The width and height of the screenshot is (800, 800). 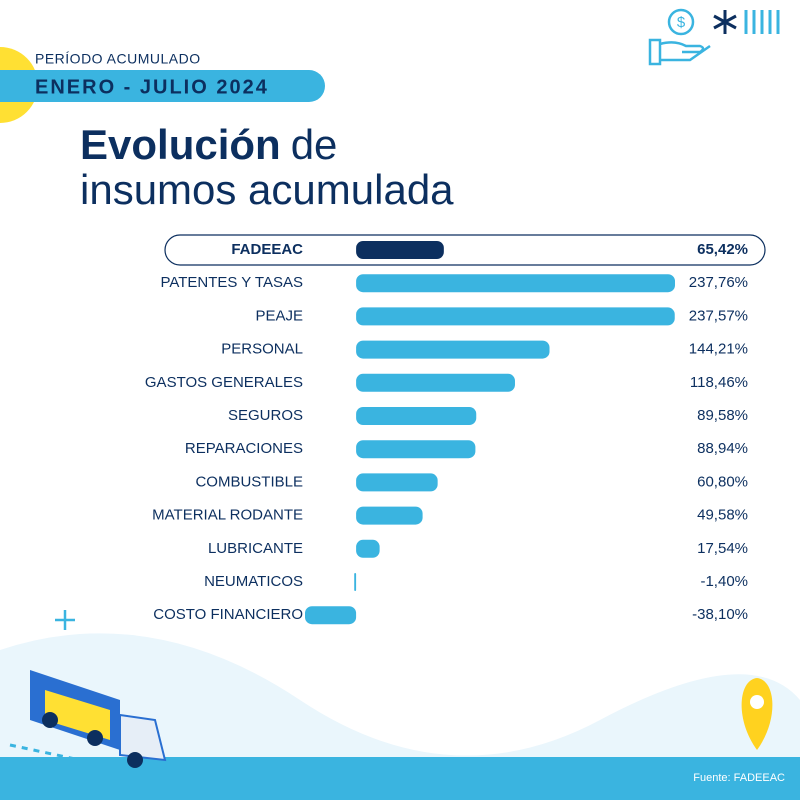 I want to click on value-label: 237,76%, so click(x=718, y=282).